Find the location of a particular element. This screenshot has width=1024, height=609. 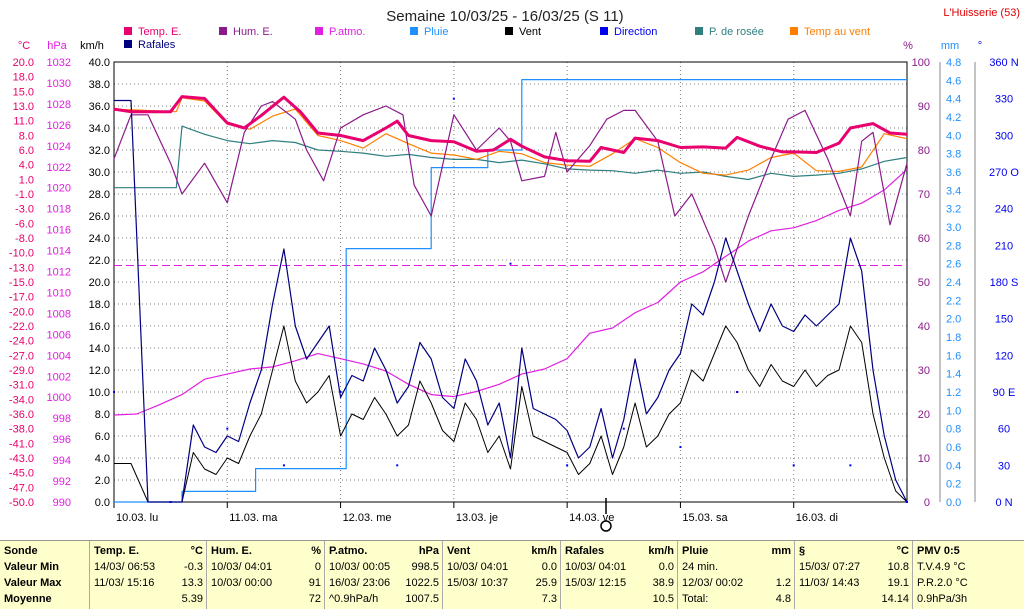

rain-axis-tick-23: 0.2 is located at coordinates (953, 485).